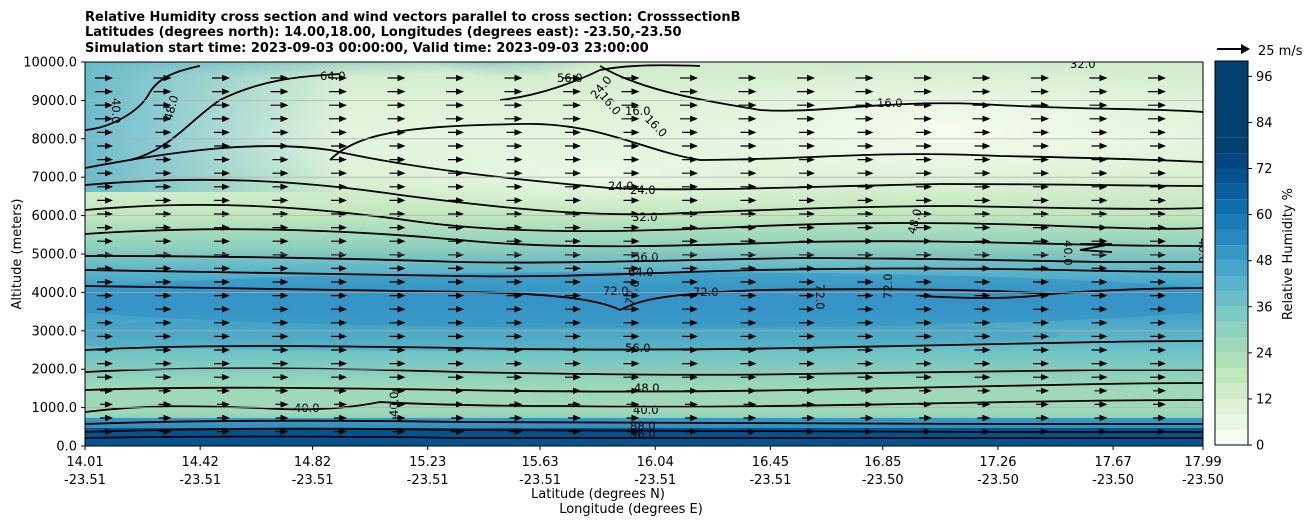 The image size is (1304, 526). I want to click on contour-48-lower, so click(644, 387).